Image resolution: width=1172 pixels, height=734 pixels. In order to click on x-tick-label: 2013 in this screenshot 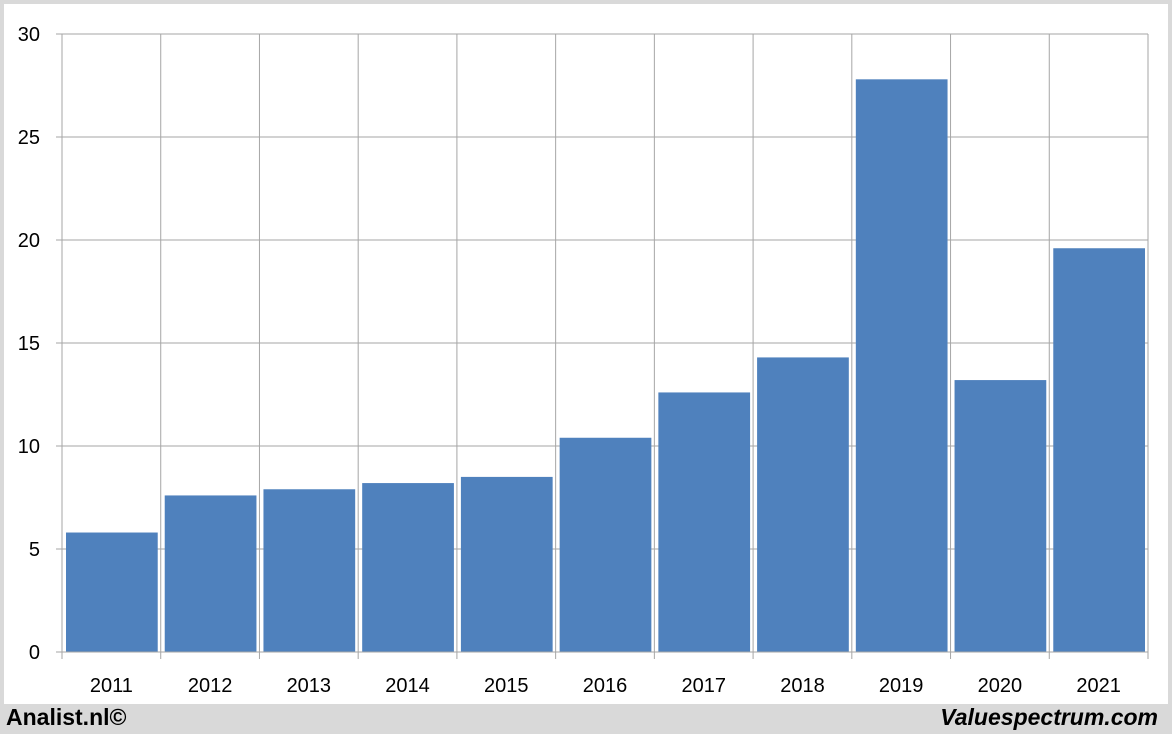, I will do `click(309, 686)`.